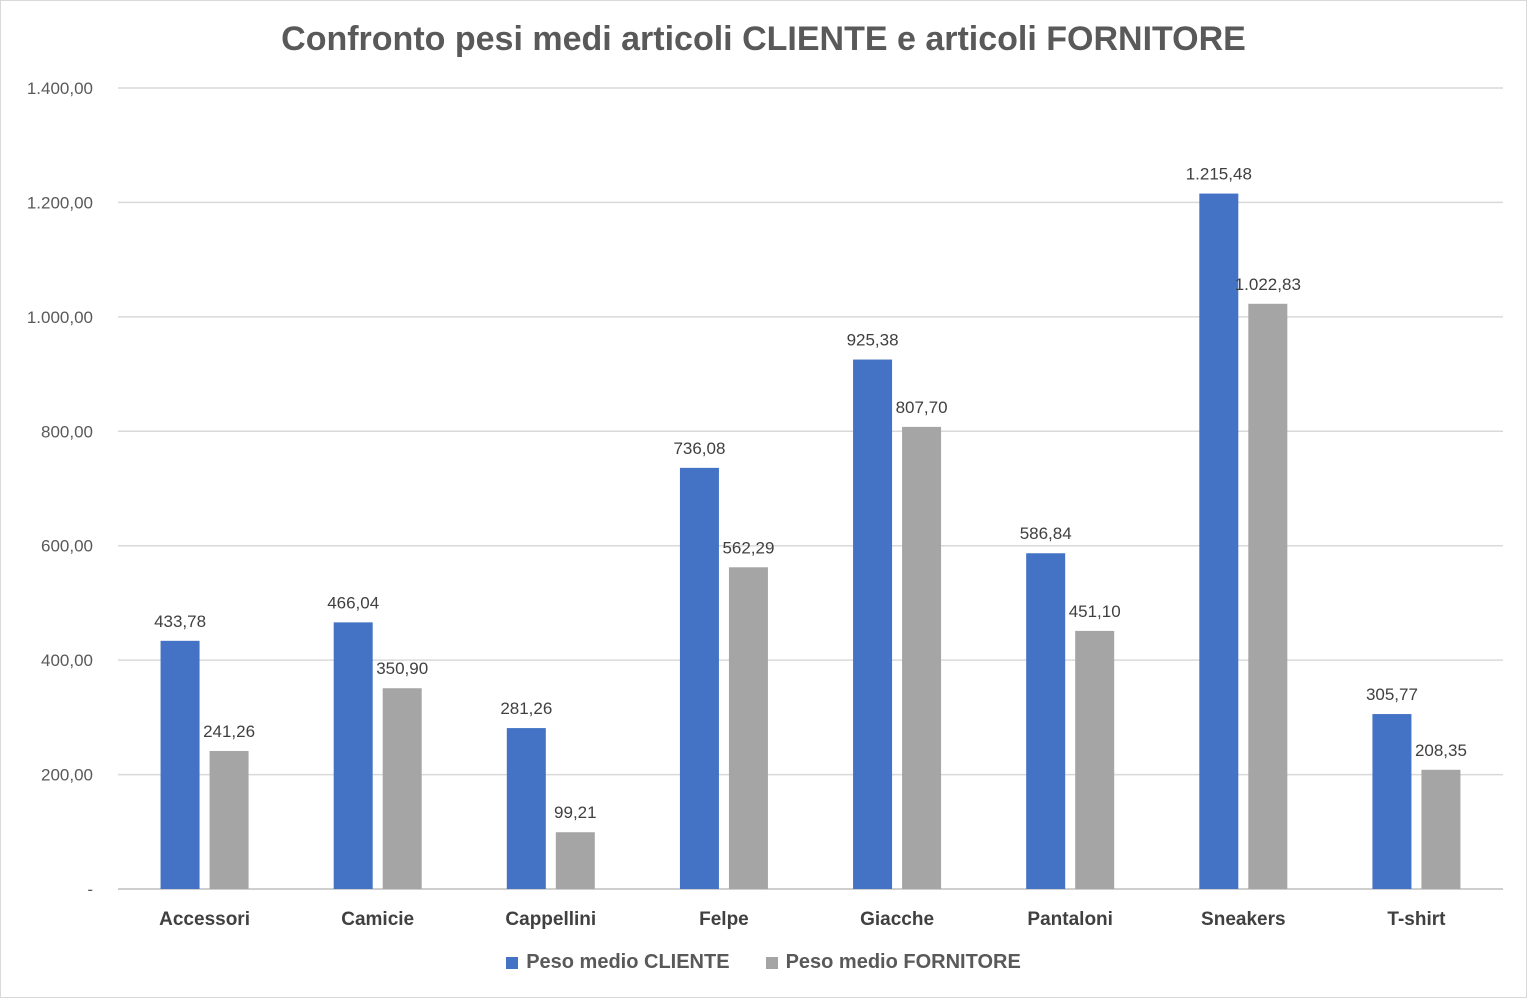 The height and width of the screenshot is (998, 1527). Describe the element at coordinates (229, 731) in the screenshot. I see `data-label: 241,26` at that location.